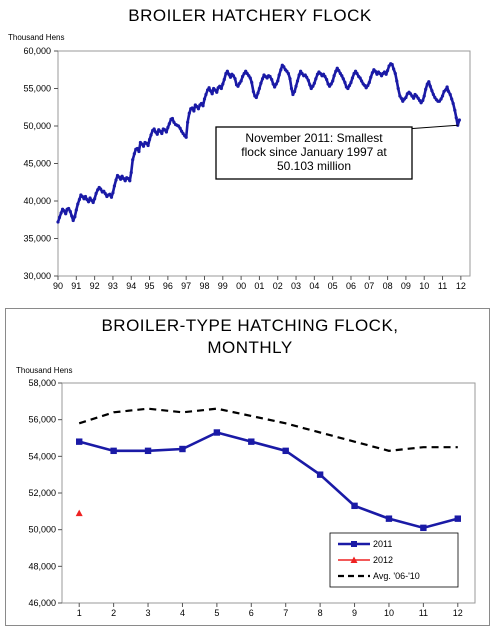 The image size is (500, 628). What do you see at coordinates (314, 166) in the screenshot?
I see `chart1-annotation-text: 50.103 million` at bounding box center [314, 166].